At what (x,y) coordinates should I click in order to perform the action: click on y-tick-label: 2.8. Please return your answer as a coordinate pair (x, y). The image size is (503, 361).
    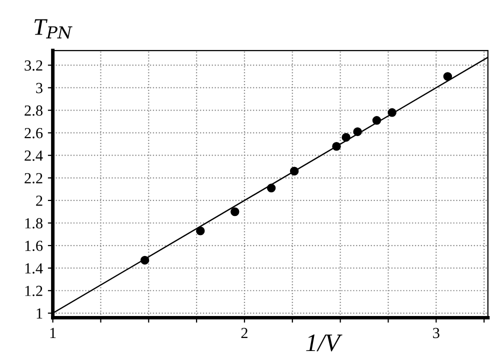
    Looking at the image, I should click on (33, 110).